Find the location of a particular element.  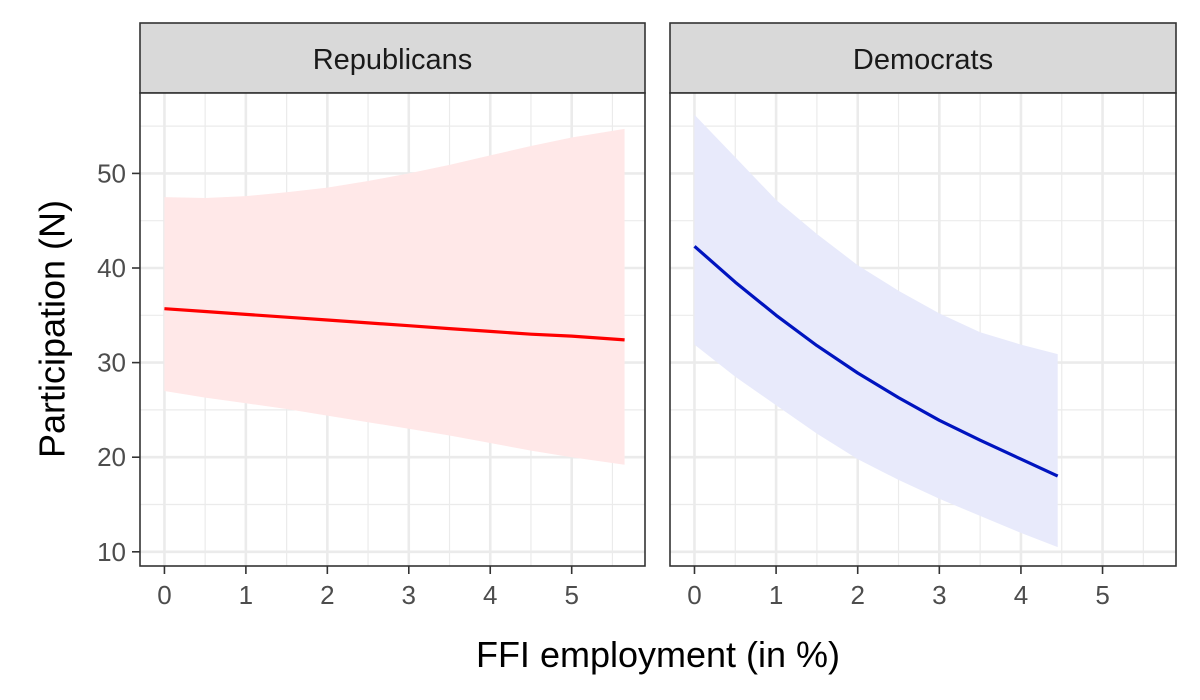

facet-strip-label-democrats: Democrats is located at coordinates (923, 60).